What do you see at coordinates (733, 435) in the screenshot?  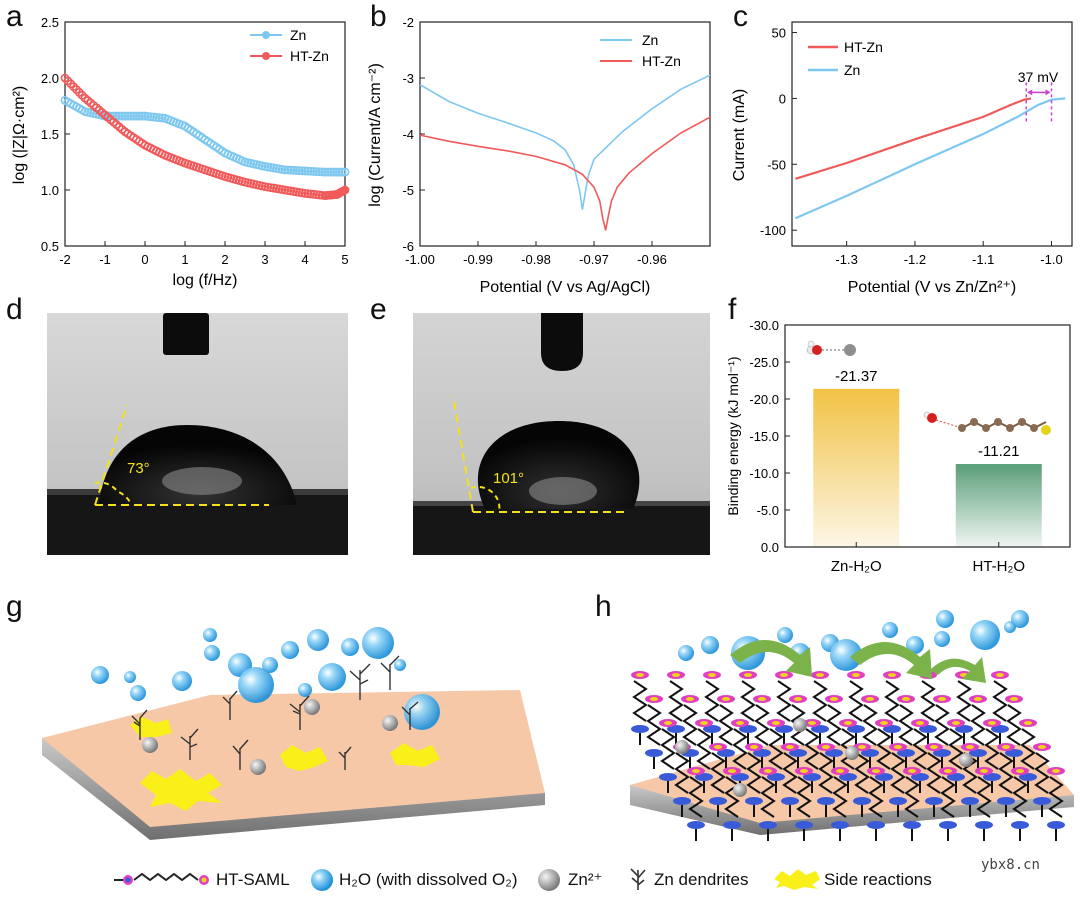 I see `y-axis-label-f: Binding energy (kJ mol⁻¹)` at bounding box center [733, 435].